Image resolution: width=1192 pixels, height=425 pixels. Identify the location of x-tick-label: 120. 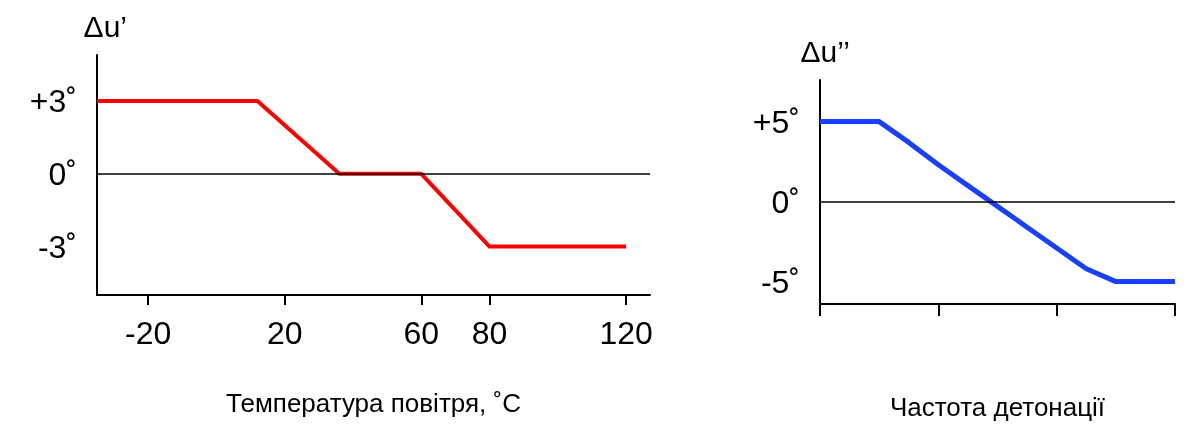
(626, 333).